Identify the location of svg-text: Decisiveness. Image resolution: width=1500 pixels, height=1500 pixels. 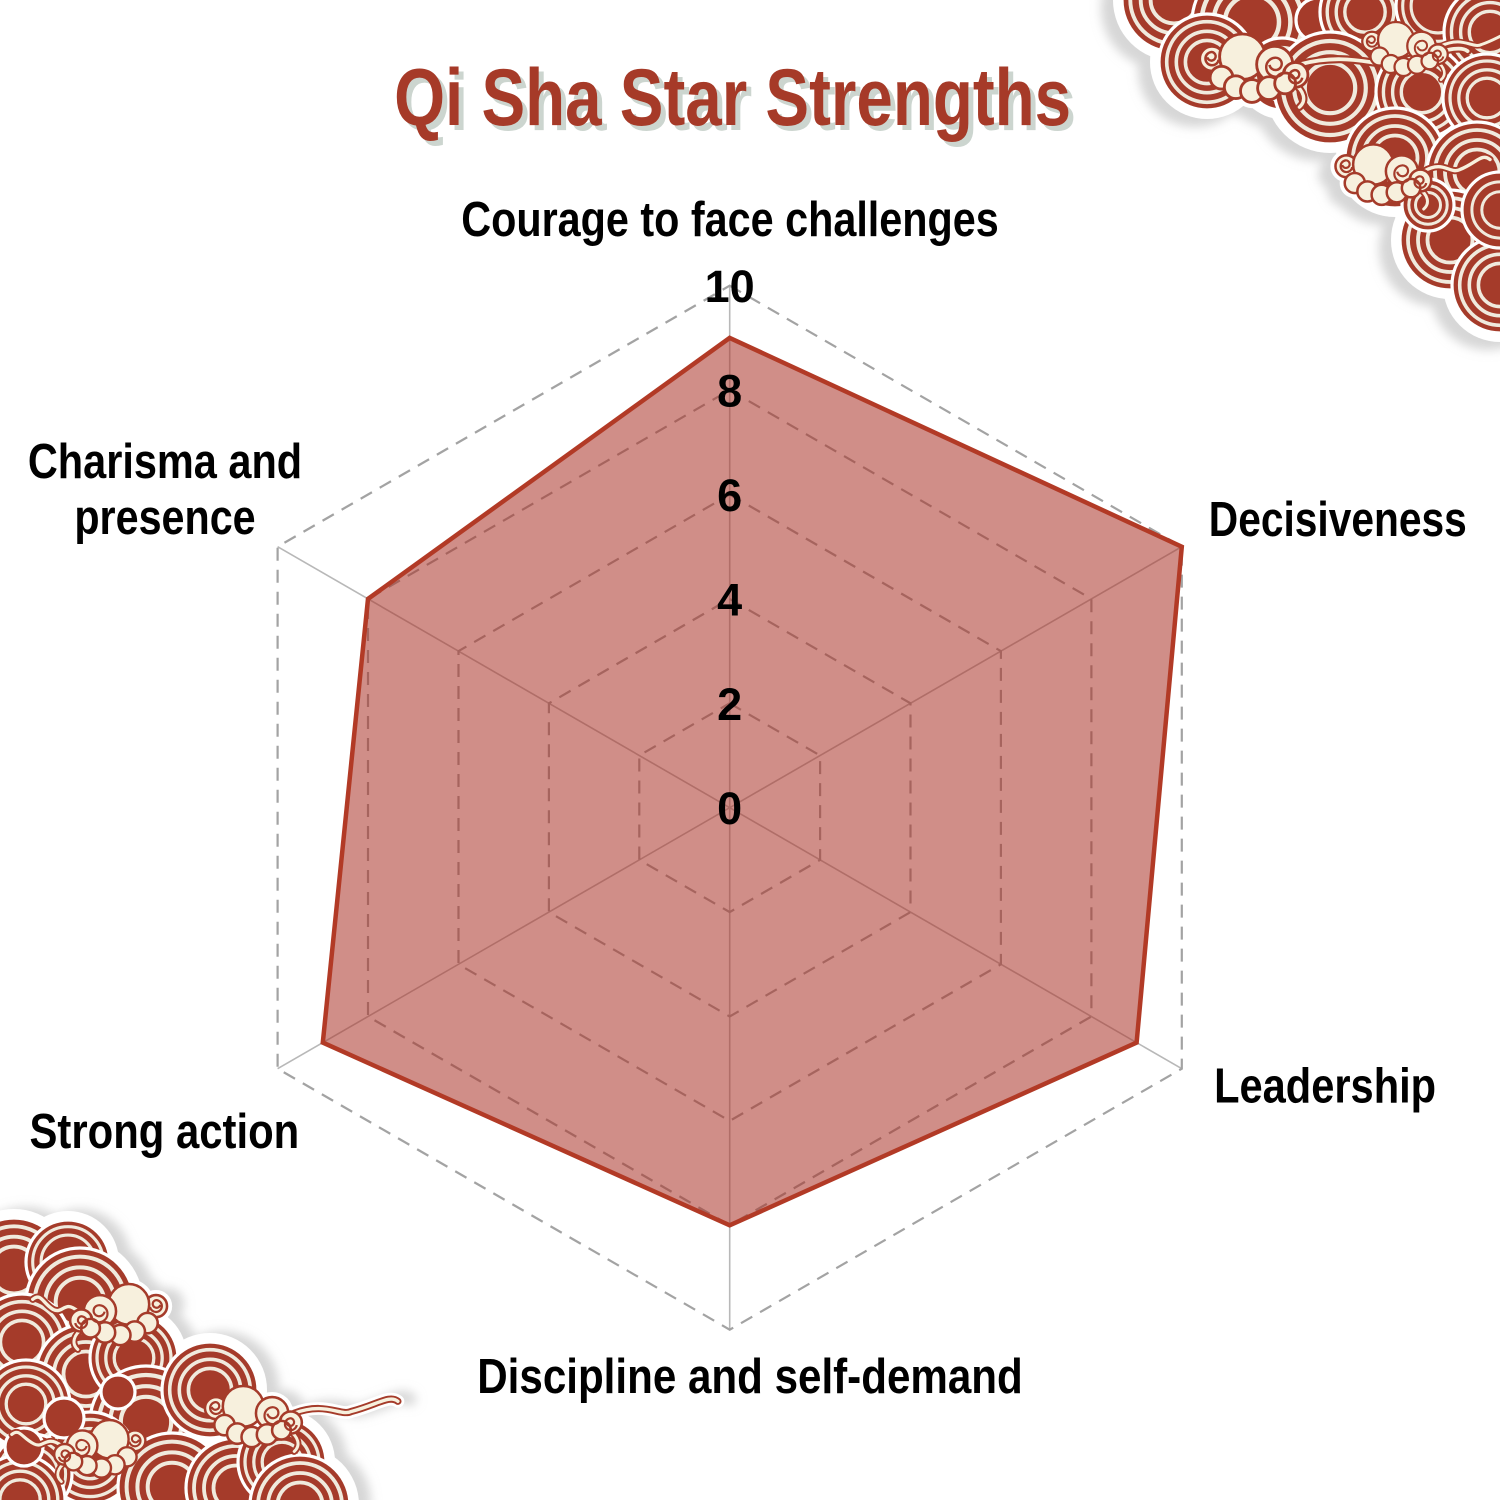
(1338, 520).